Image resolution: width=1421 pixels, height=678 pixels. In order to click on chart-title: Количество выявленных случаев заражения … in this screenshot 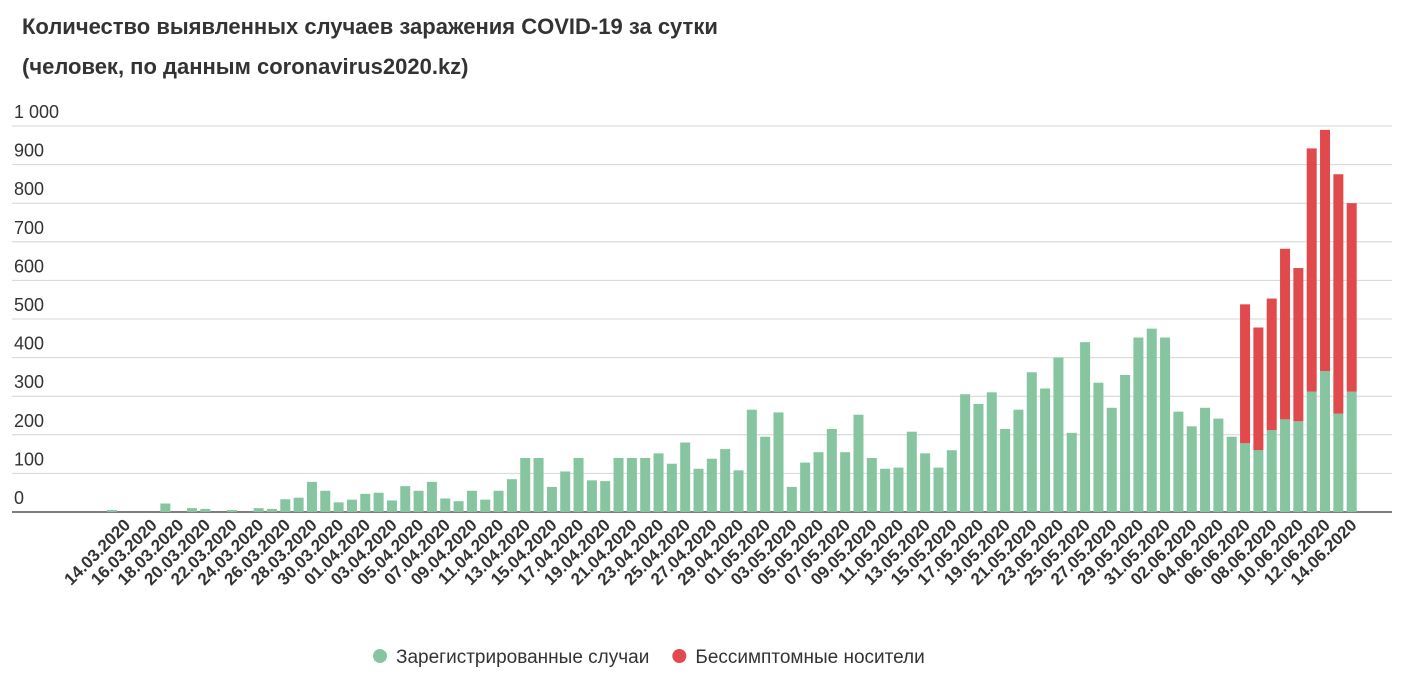, I will do `click(370, 26)`.